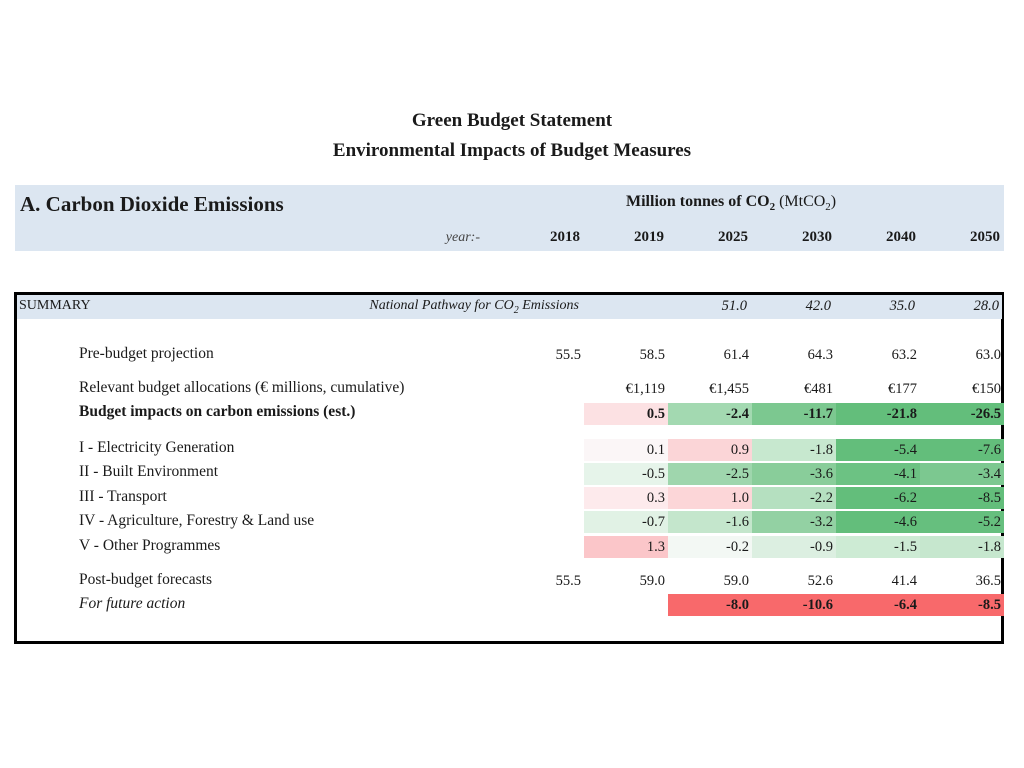  Describe the element at coordinates (818, 389) in the screenshot. I see `table-cell: €481` at that location.